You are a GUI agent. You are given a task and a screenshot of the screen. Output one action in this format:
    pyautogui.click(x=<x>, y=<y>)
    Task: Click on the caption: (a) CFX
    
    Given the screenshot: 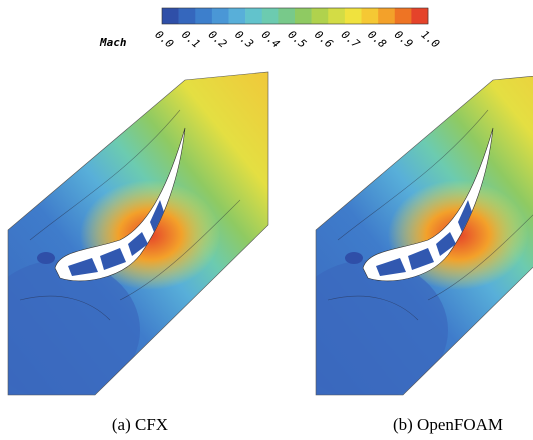 What is the action you would take?
    pyautogui.click(x=140, y=424)
    